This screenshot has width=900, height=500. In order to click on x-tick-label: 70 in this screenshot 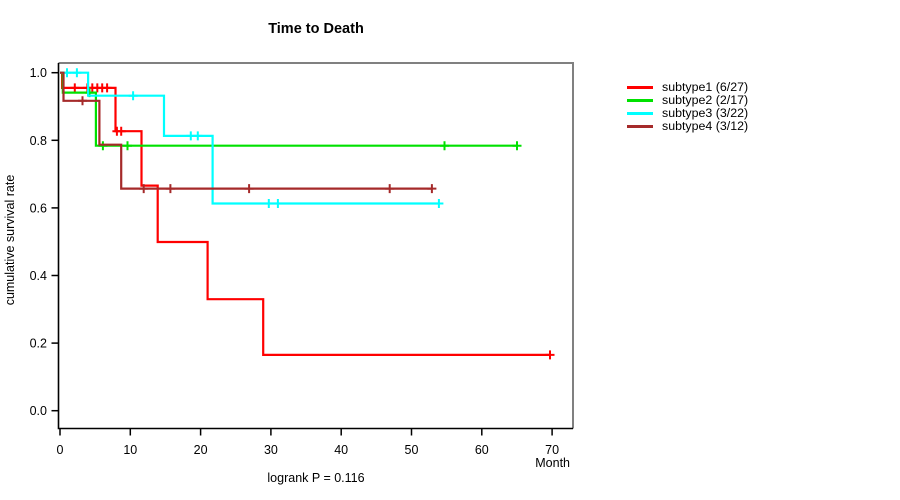, I will do `click(552, 450)`.